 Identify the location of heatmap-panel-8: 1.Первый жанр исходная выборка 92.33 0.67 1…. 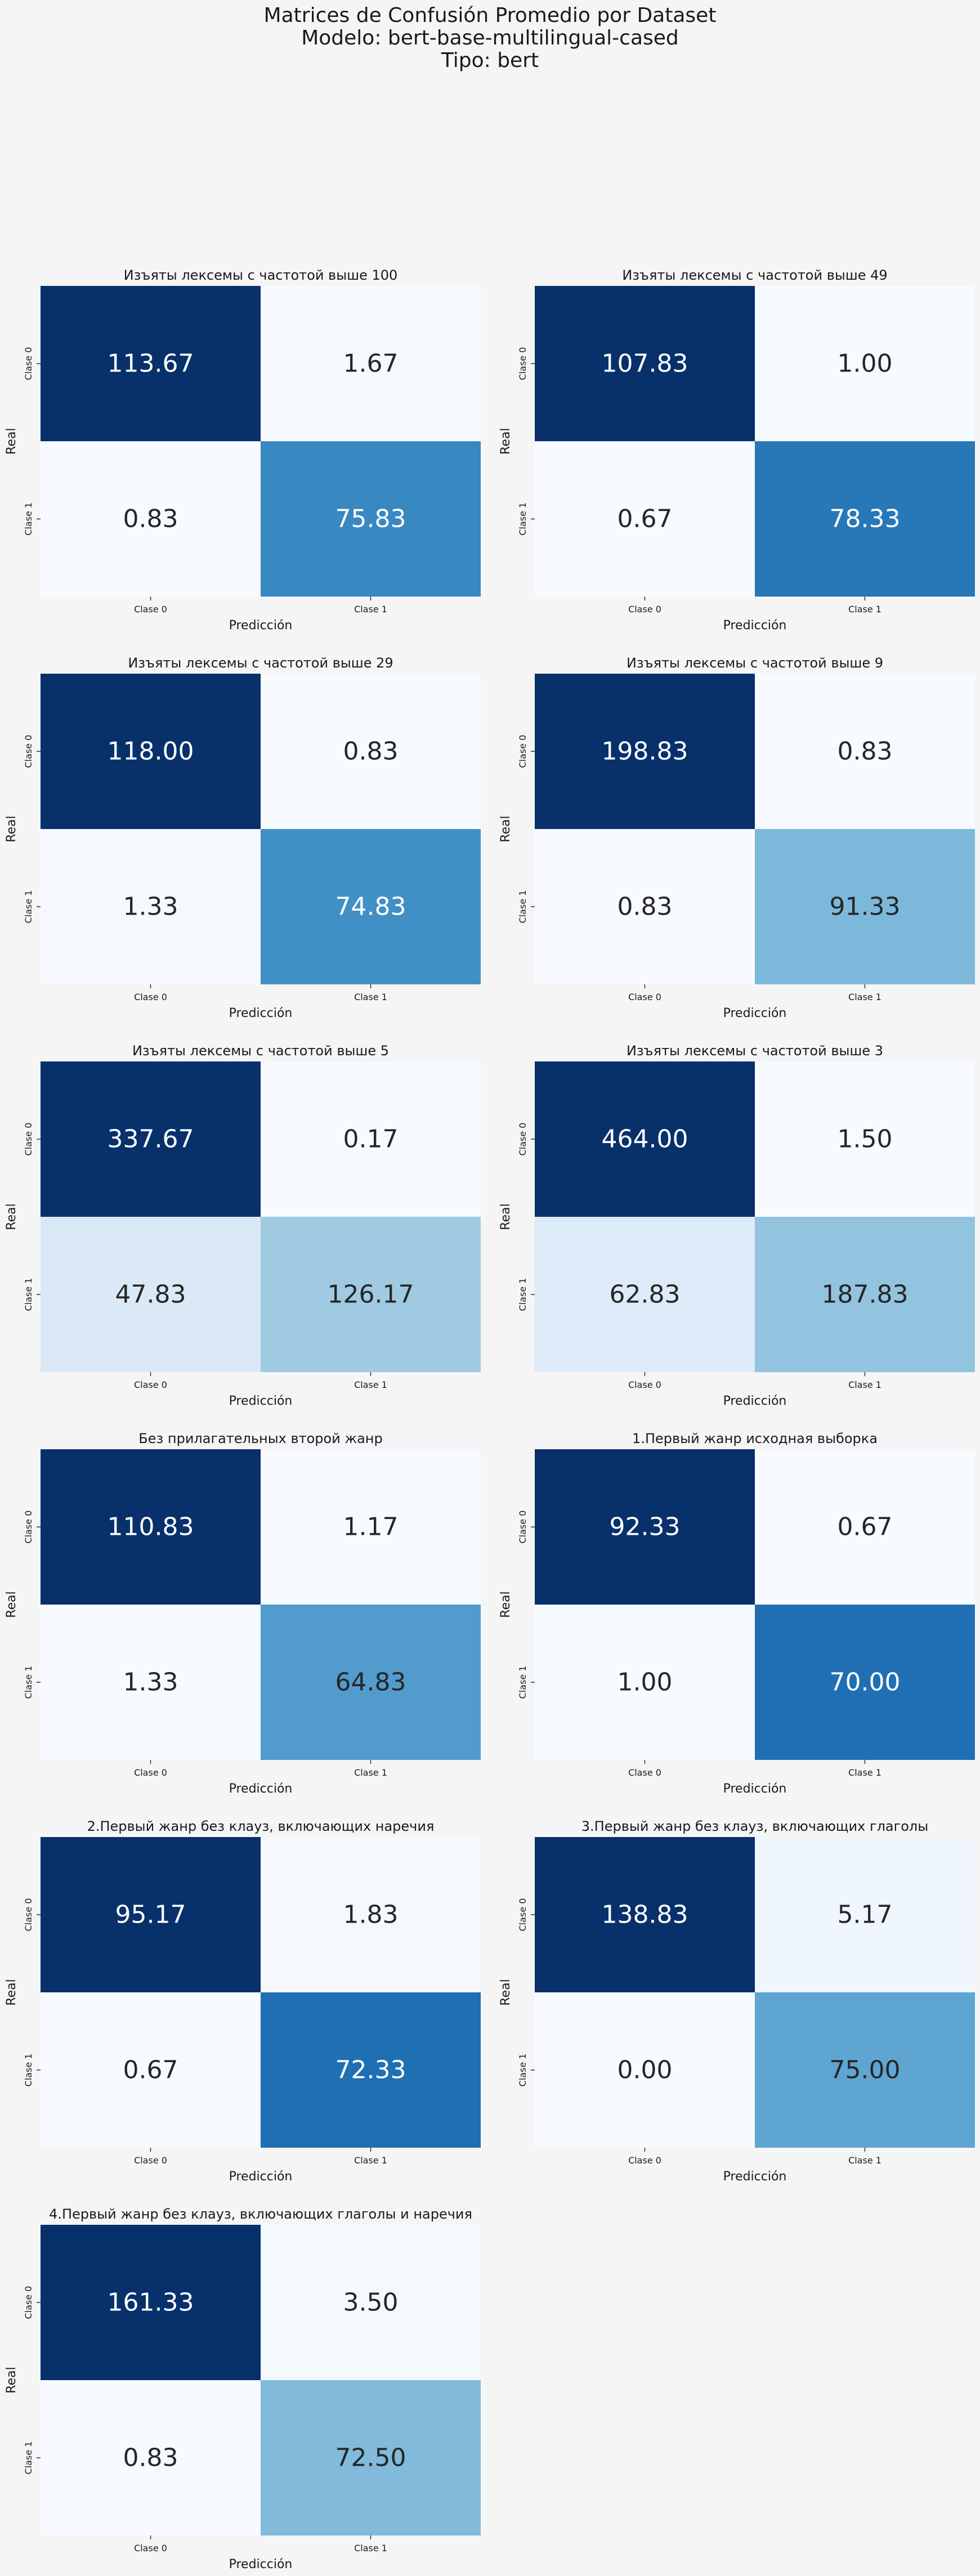
(737, 1613).